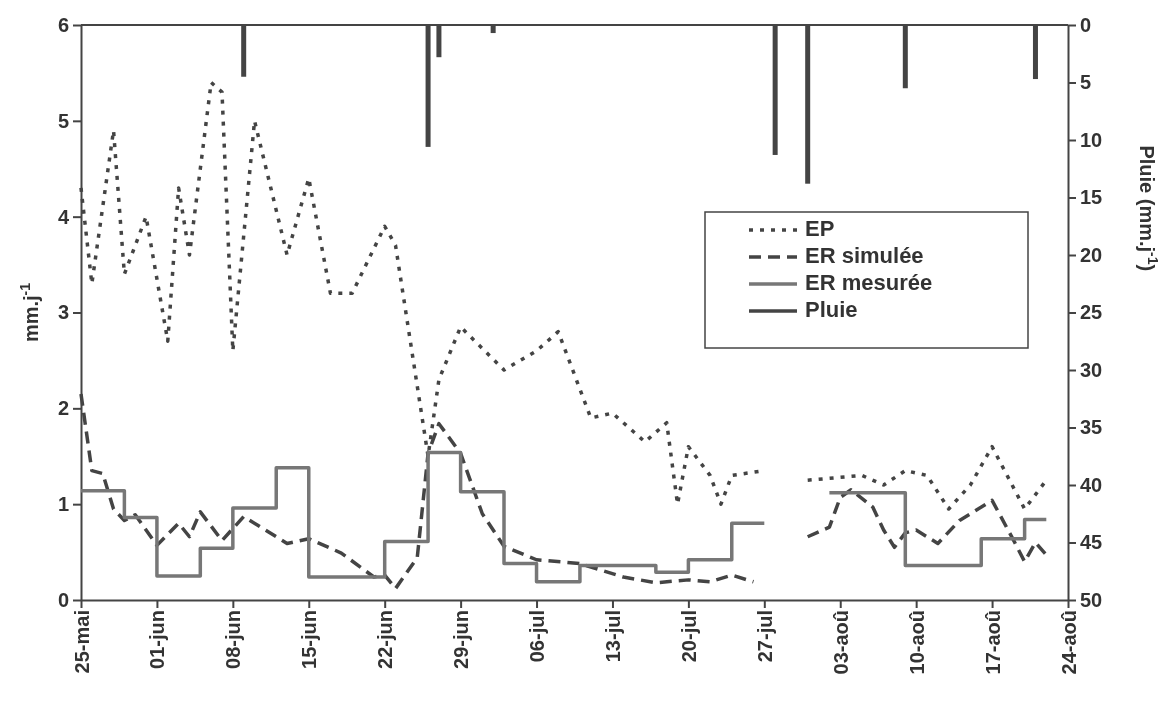 This screenshot has height=724, width=1167. Describe the element at coordinates (63, 312) in the screenshot. I see `y-tick-label: 3` at that location.